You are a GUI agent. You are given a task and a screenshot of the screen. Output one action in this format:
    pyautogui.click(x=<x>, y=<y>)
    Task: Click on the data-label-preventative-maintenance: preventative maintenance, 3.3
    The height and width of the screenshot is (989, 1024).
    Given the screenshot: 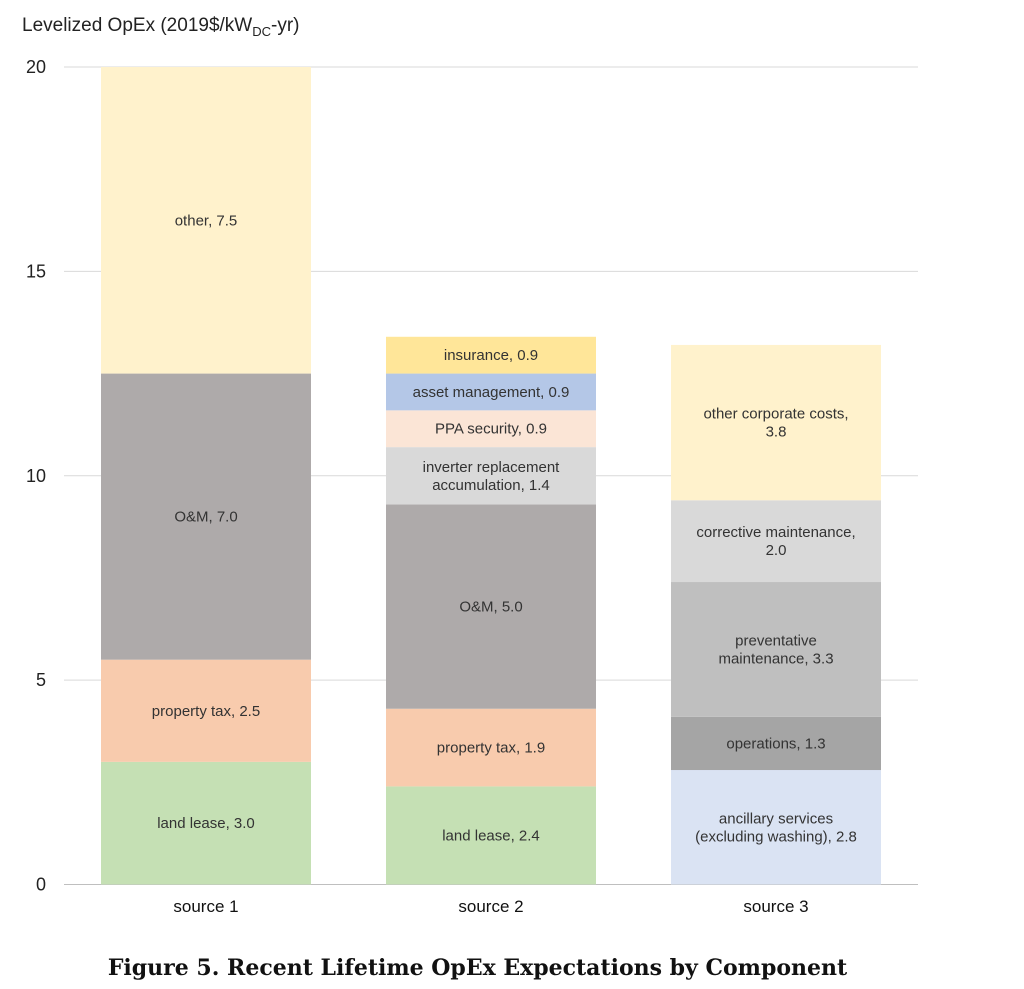 What is the action you would take?
    pyautogui.click(x=775, y=649)
    